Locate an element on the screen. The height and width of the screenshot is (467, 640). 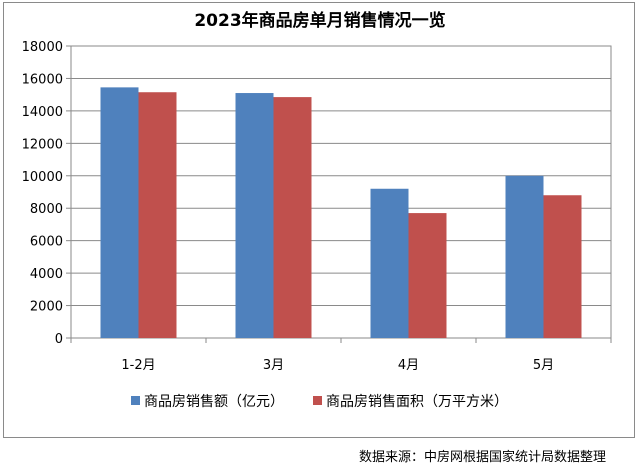
y-tick-label: 2000 is located at coordinates (46, 307).